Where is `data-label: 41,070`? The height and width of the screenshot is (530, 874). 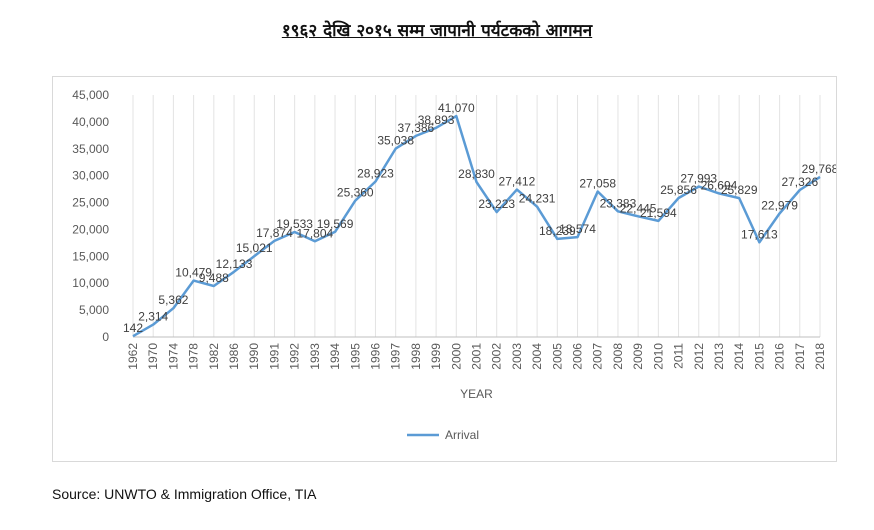 data-label: 41,070 is located at coordinates (456, 108).